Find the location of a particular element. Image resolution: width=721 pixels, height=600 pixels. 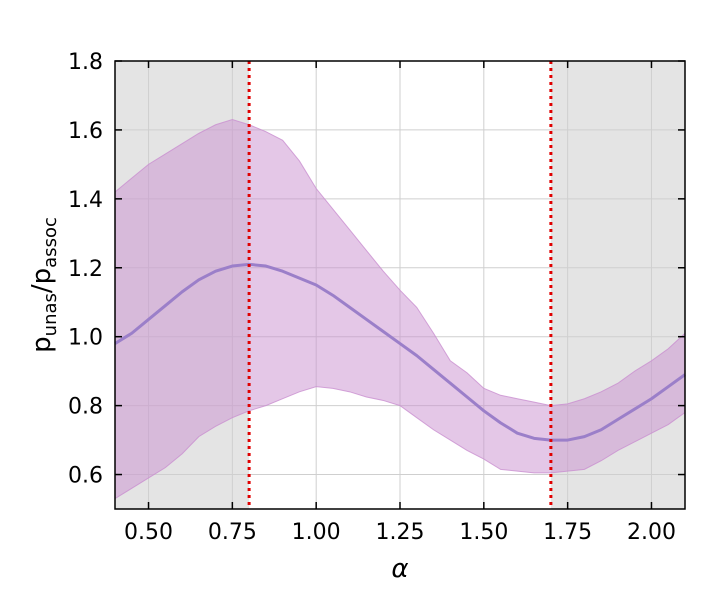

x-tick-label-1: 0.75 is located at coordinates (232, 532).